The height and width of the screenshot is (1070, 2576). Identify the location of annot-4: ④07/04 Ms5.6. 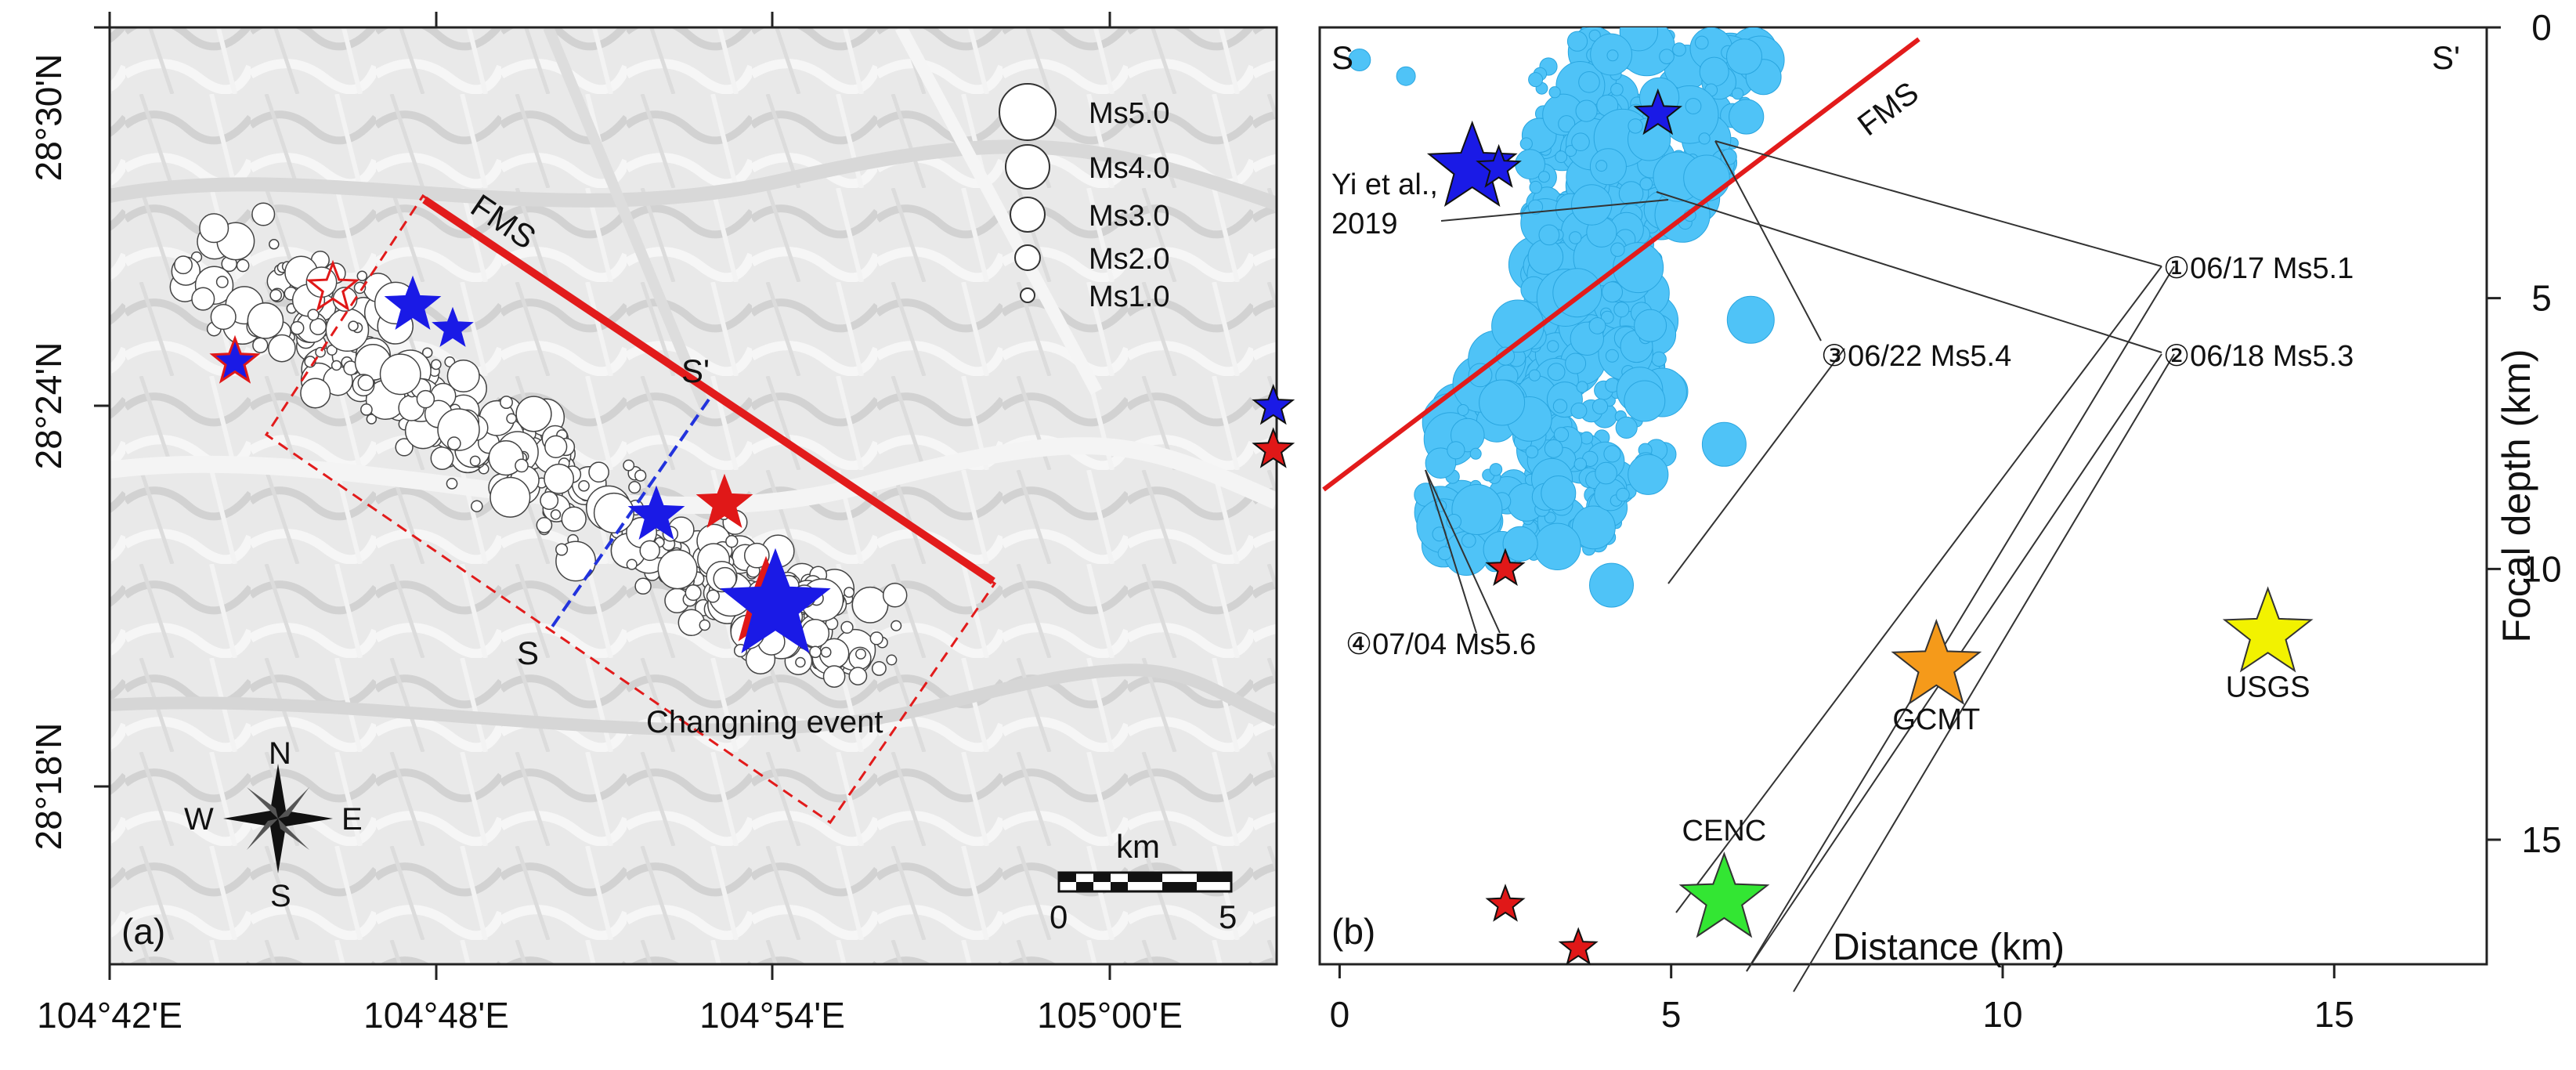
(1441, 644).